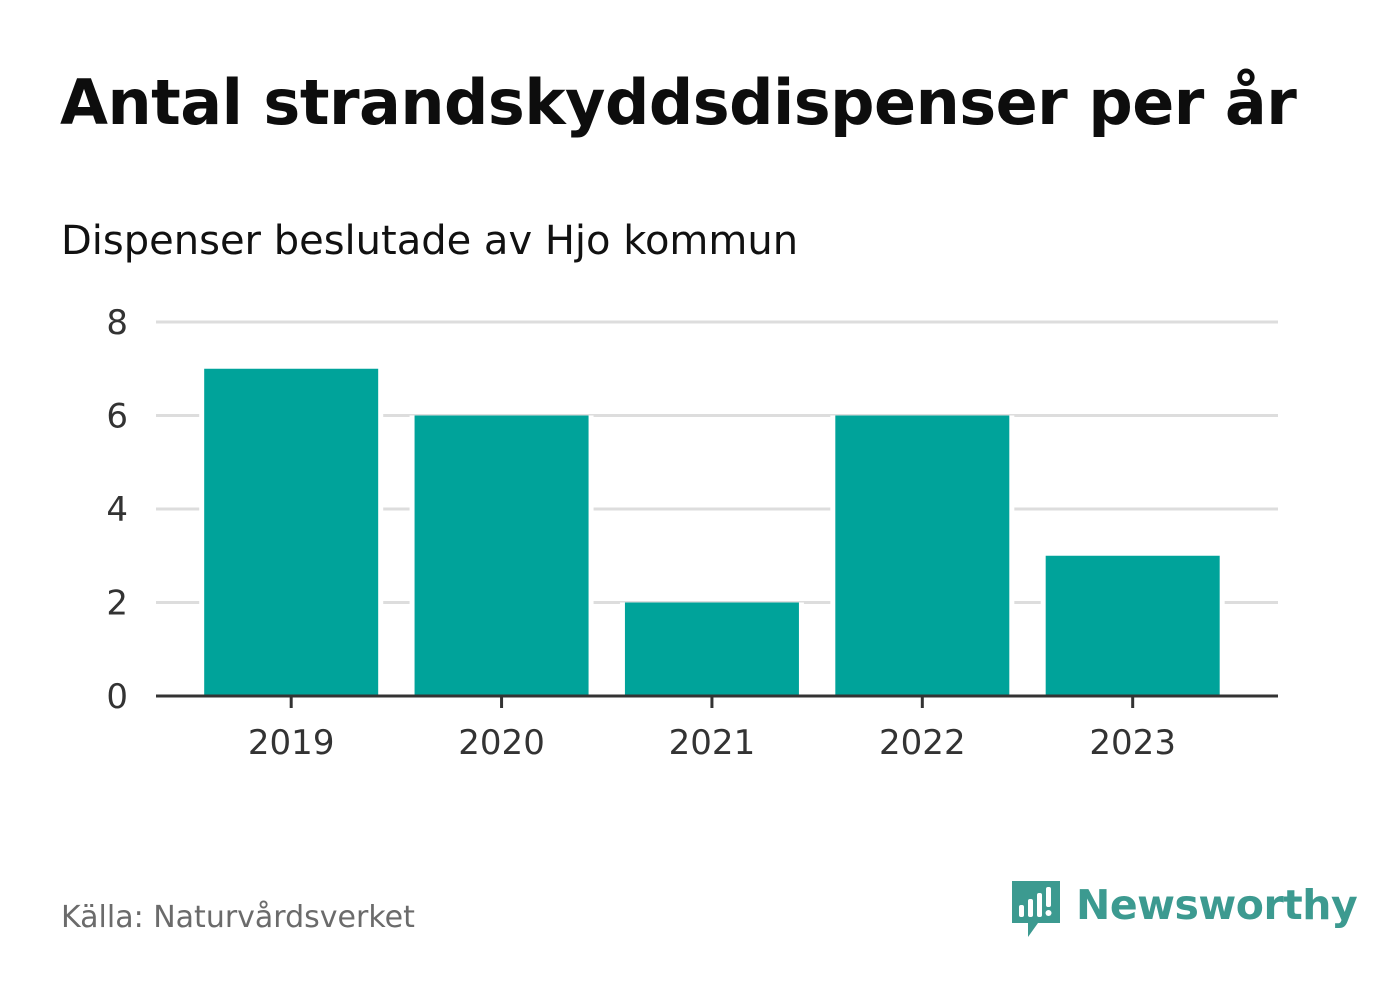 This screenshot has width=1382, height=999. Describe the element at coordinates (712, 743) in the screenshot. I see `x-tick-label: 2021` at that location.